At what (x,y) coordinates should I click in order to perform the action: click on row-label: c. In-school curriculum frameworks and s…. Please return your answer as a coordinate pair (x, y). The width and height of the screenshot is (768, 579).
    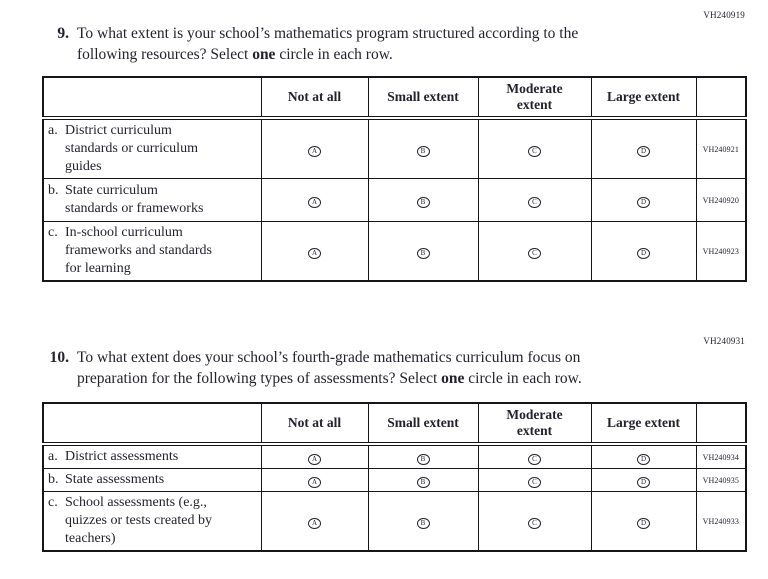
    Looking at the image, I should click on (152, 251).